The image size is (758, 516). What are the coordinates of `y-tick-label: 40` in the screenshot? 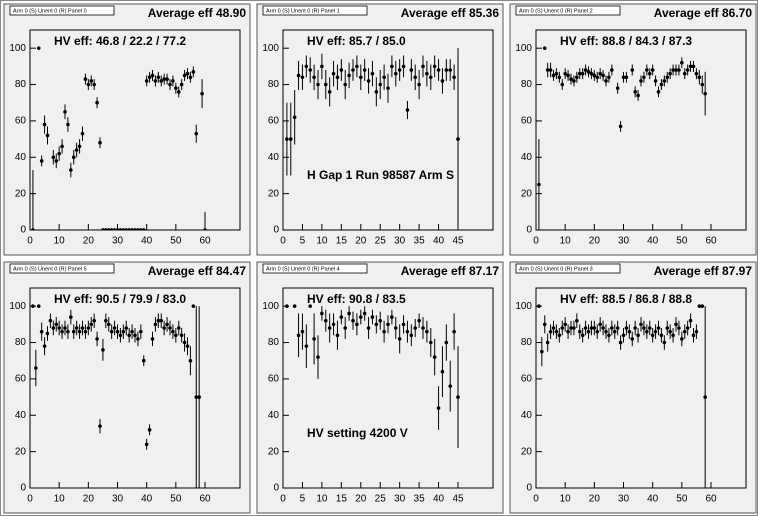 It's located at (527, 157).